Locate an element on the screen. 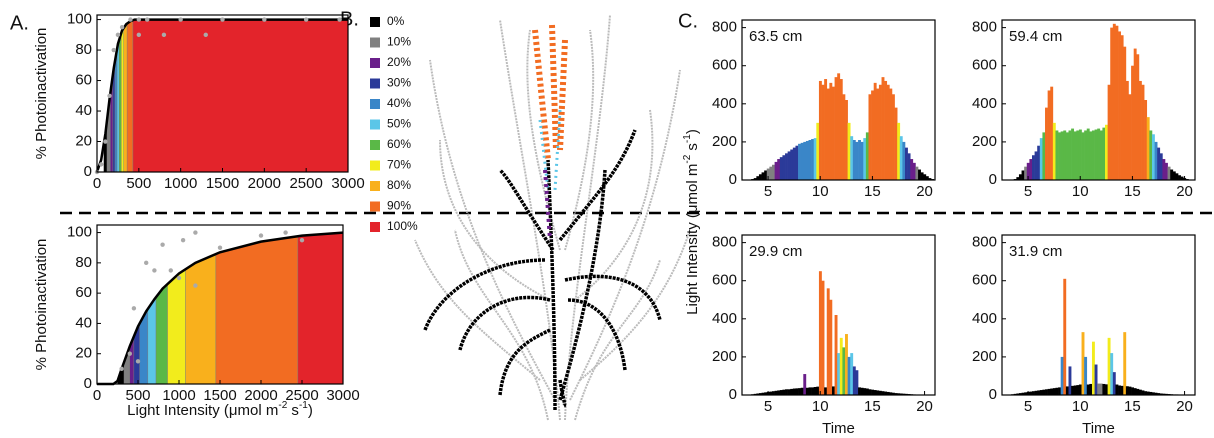  legend-label: 80% is located at coordinates (399, 185).